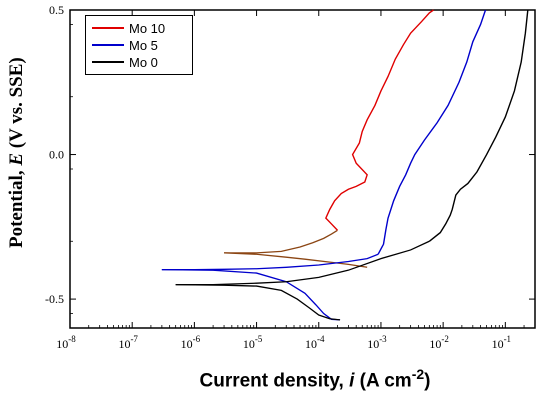 Image resolution: width=550 pixels, height=403 pixels. Describe the element at coordinates (439, 342) in the screenshot. I see `x-tick-label: 10⁻²` at that location.